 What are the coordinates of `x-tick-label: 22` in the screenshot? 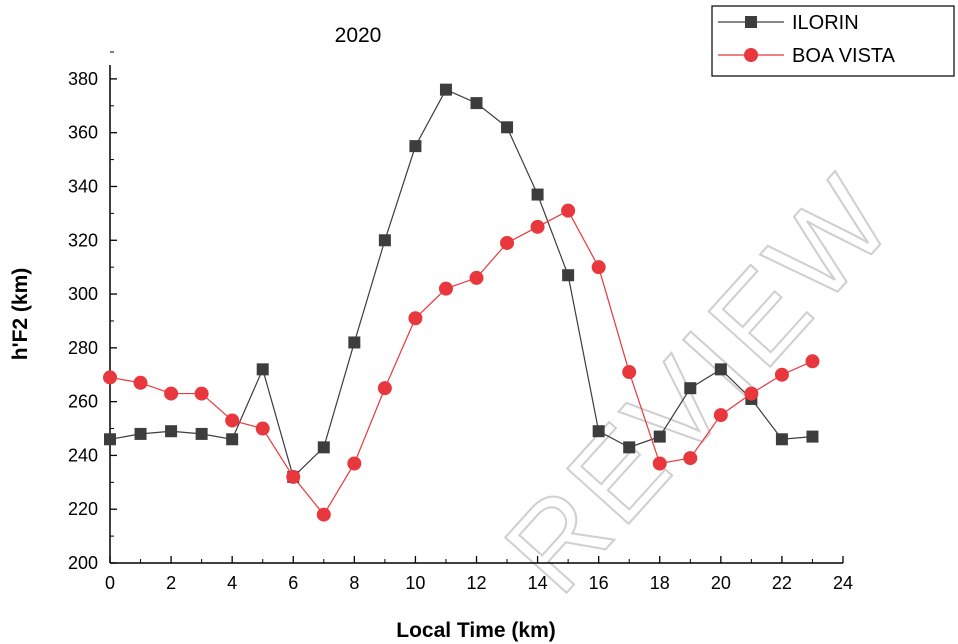 It's located at (782, 583).